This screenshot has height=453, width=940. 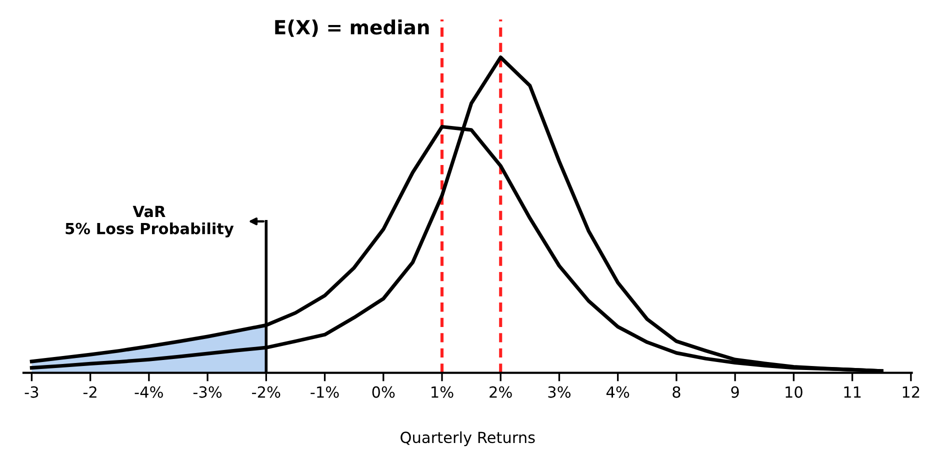 What do you see at coordinates (89, 392) in the screenshot?
I see `x-tick-label: -2` at bounding box center [89, 392].